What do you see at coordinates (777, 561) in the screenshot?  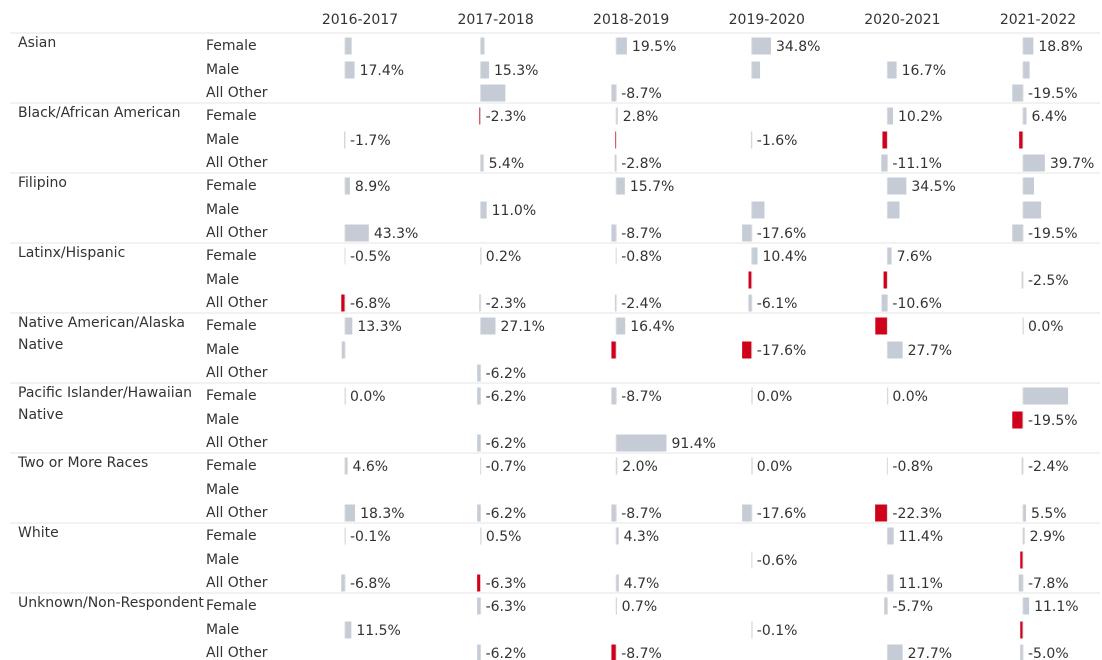 I see `data-label: -0.6%` at bounding box center [777, 561].